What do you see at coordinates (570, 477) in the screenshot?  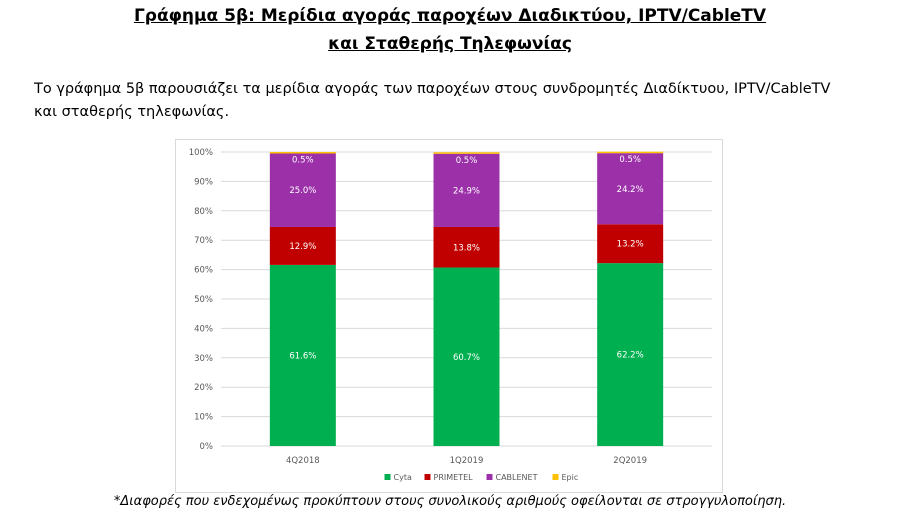 I see `legend-label-epic: Epic` at bounding box center [570, 477].